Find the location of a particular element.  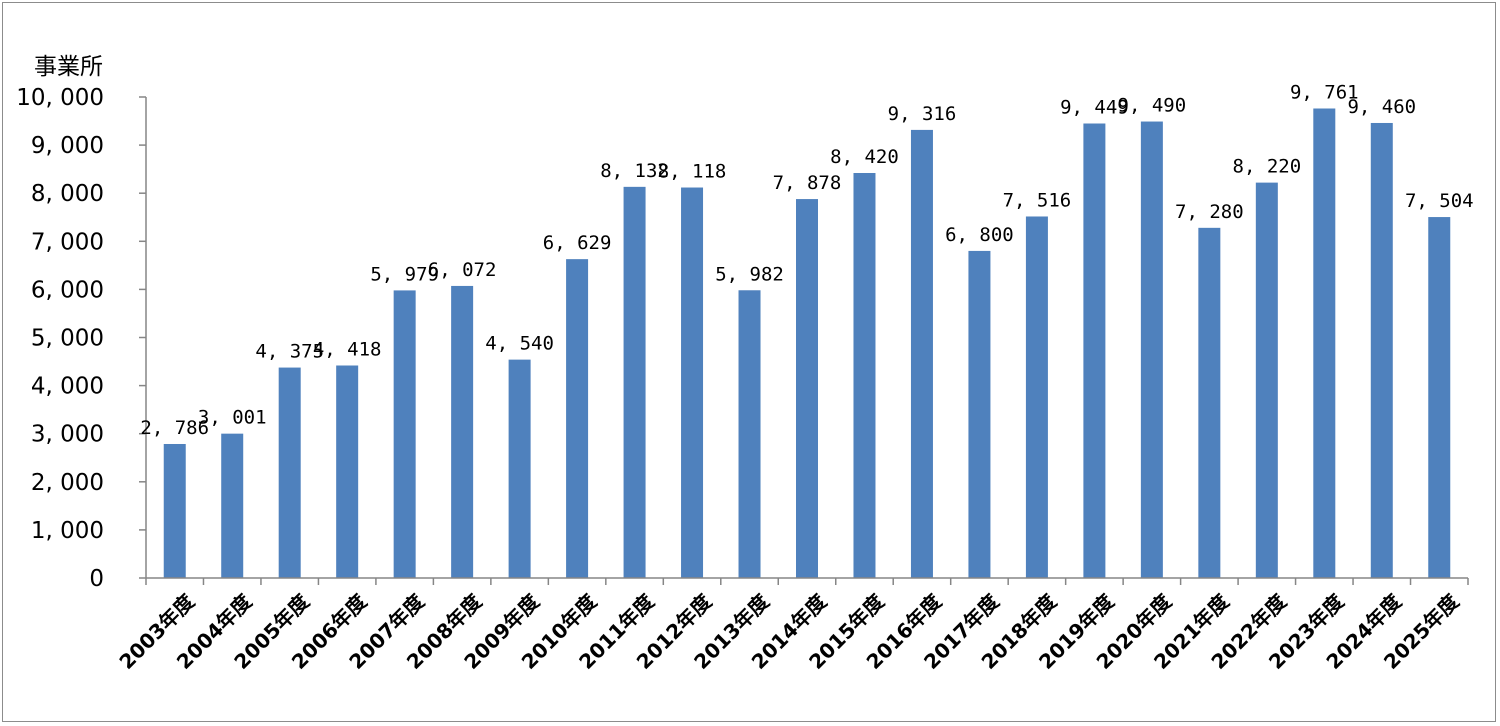

y-tick-label: 5, 000 is located at coordinates (67, 339).